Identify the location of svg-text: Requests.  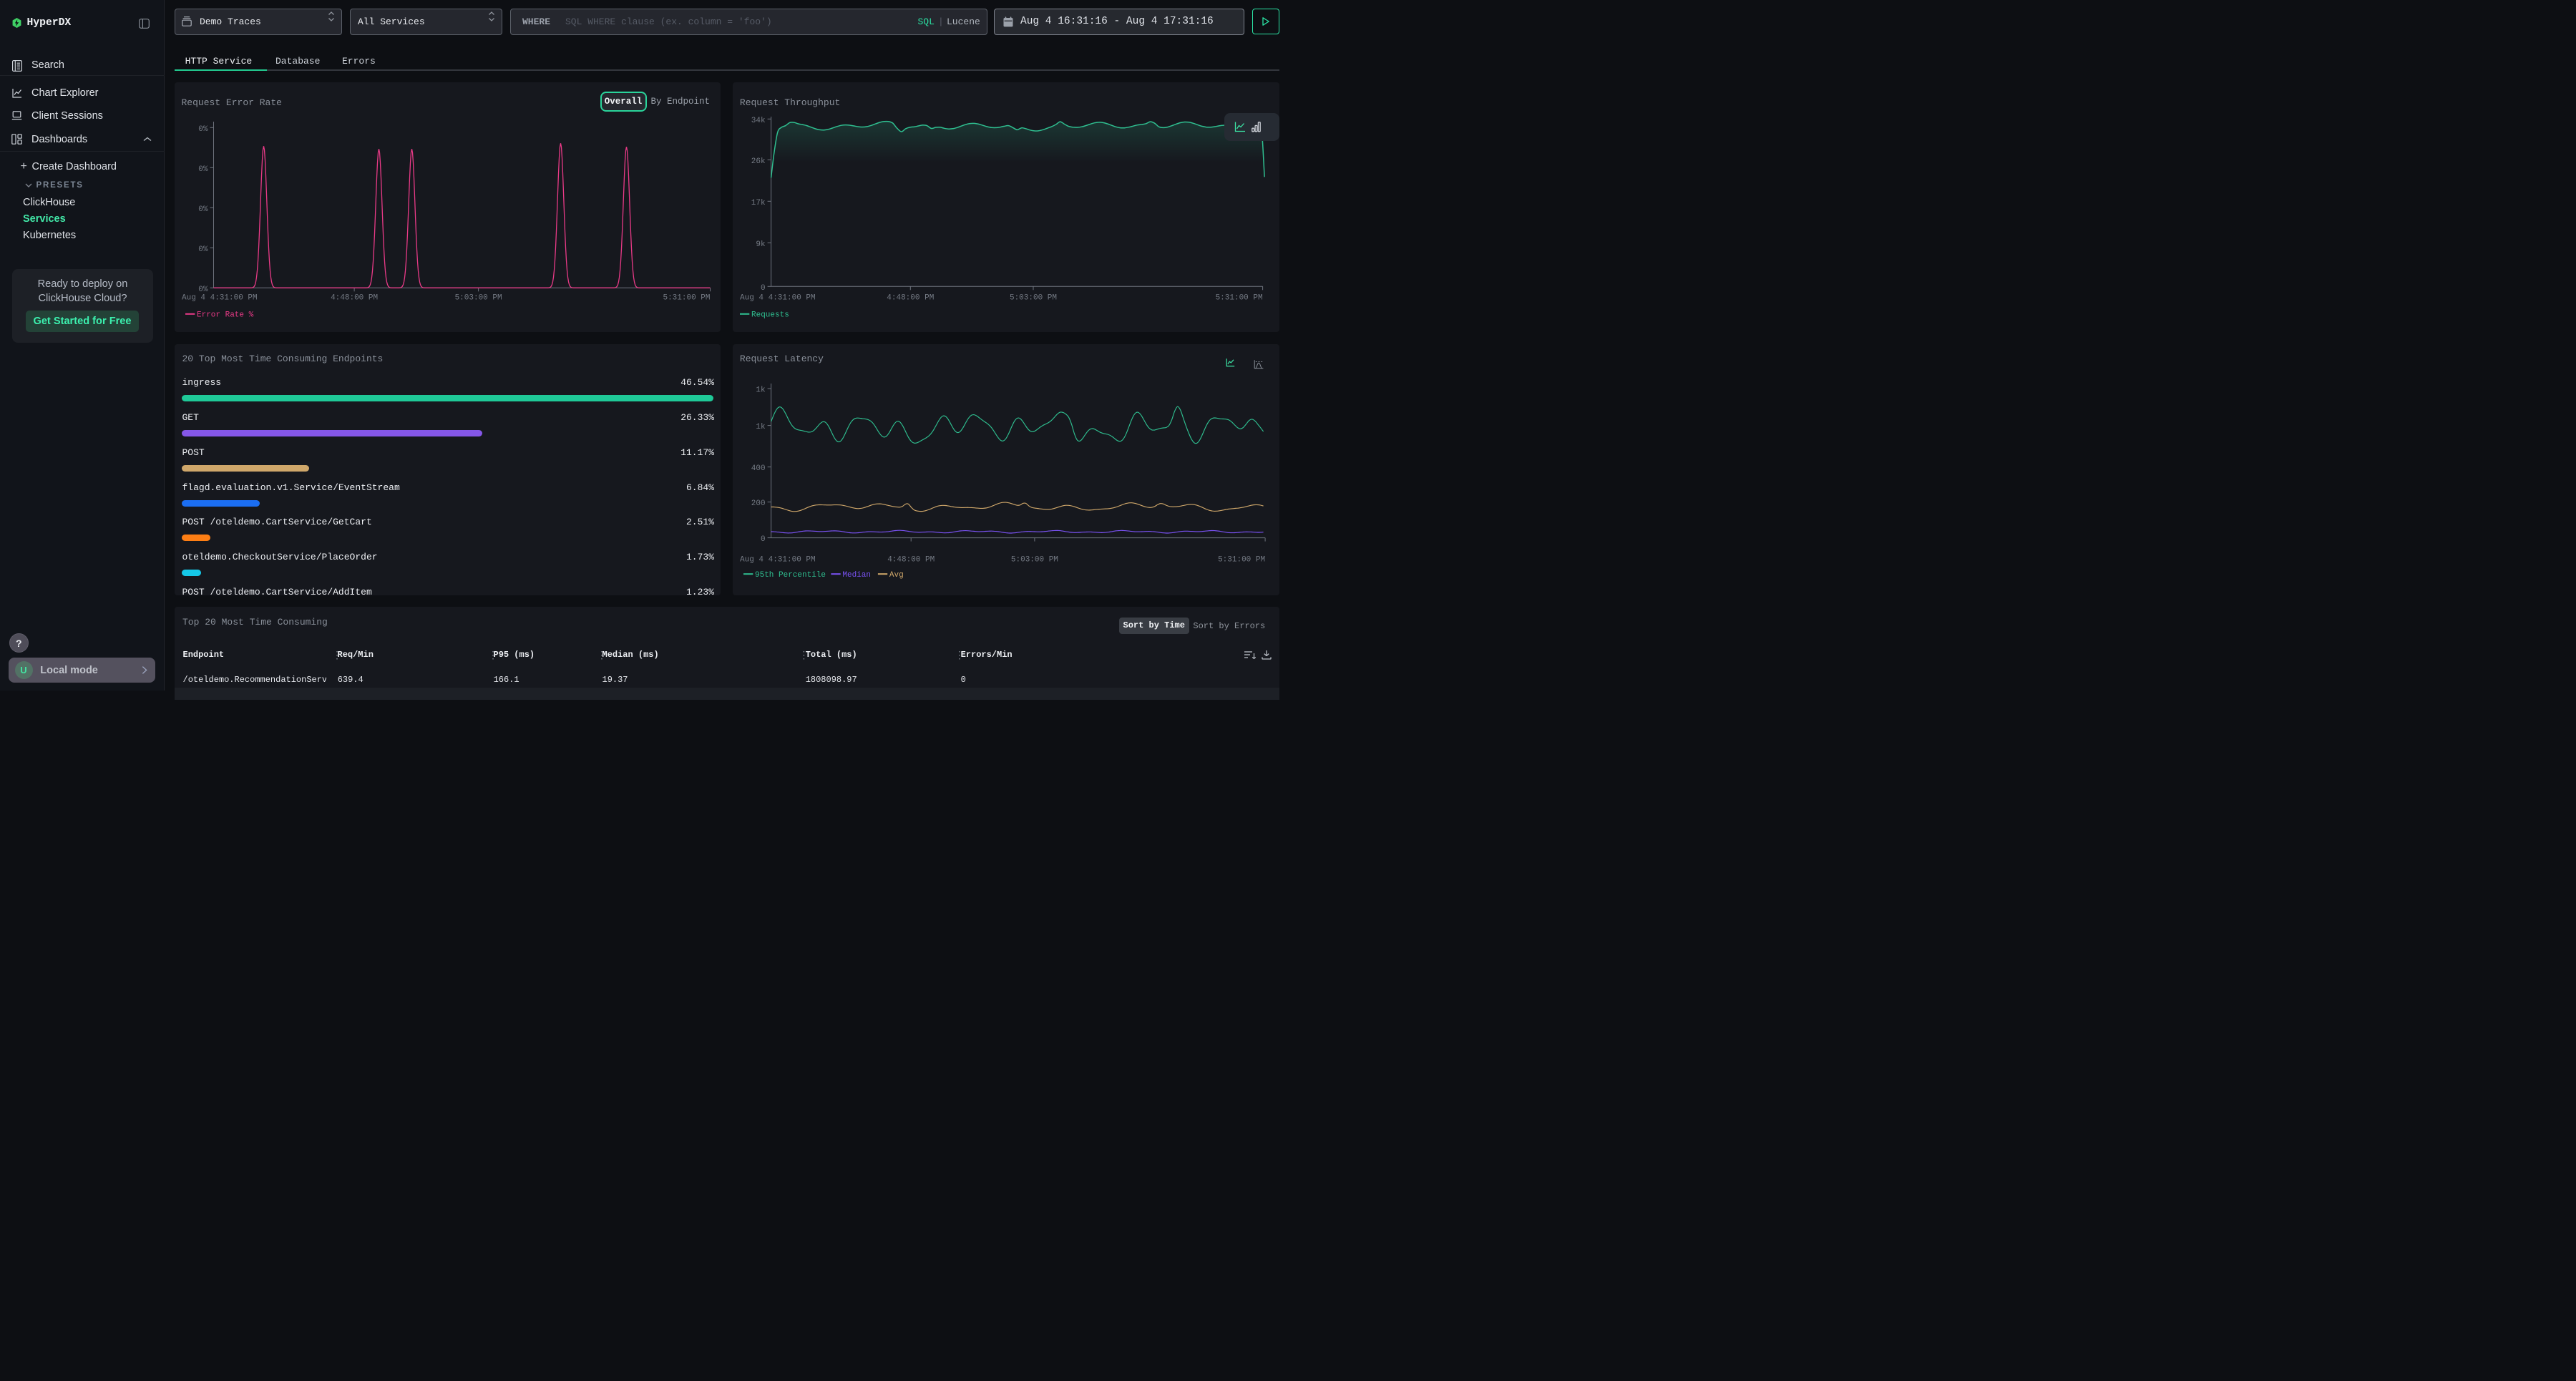
(770, 315).